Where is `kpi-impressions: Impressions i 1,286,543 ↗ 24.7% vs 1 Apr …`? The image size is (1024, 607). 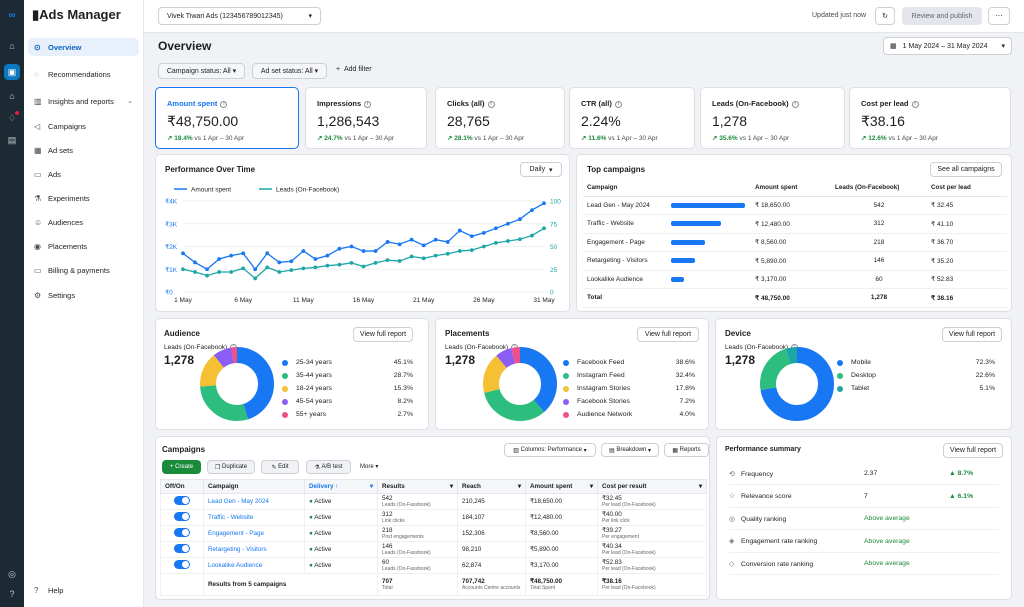
kpi-impressions: Impressions i 1,286,543 ↗ 24.7% vs 1 Apr … is located at coordinates (366, 118).